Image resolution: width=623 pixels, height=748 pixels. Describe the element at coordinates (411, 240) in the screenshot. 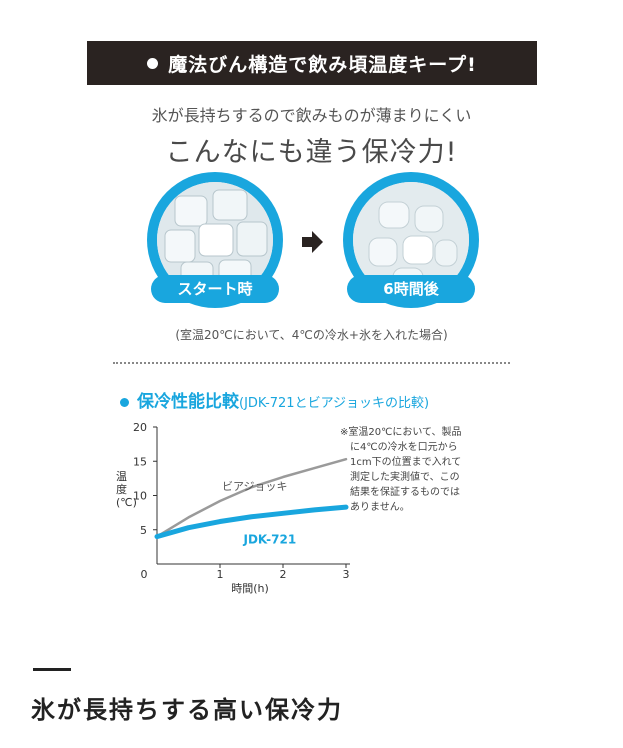

I see `after-ice-image: 6時間後` at that location.